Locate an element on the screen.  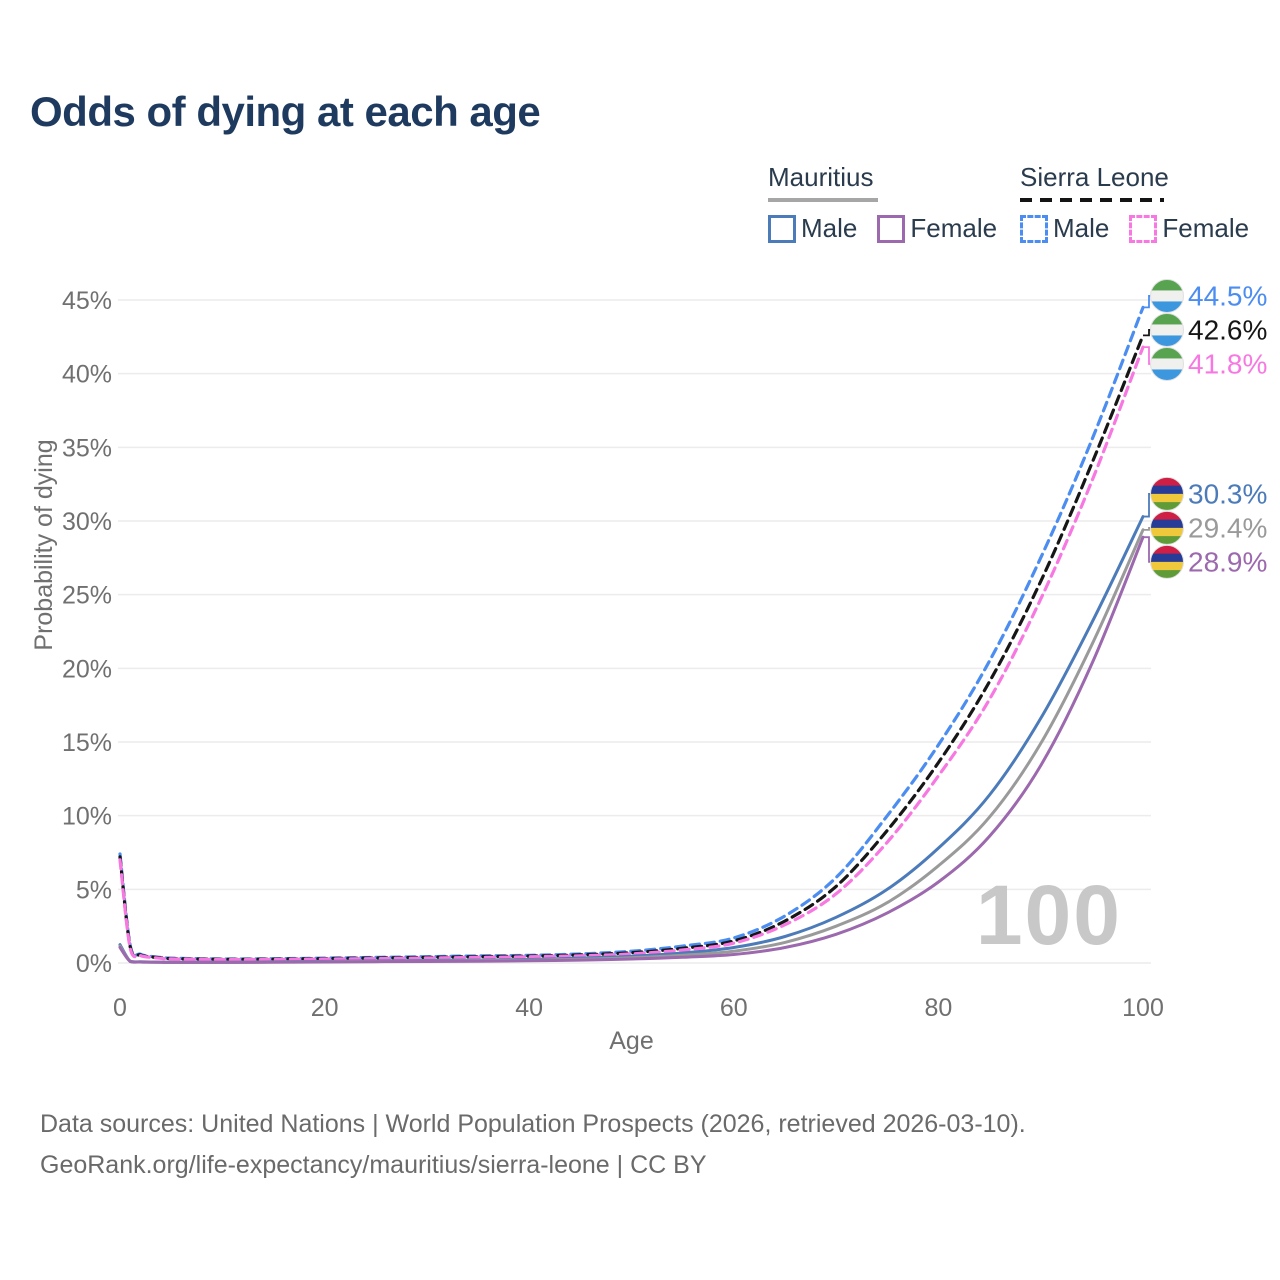
legend-item-sierra-leone-male: Male is located at coordinates (1064, 228).